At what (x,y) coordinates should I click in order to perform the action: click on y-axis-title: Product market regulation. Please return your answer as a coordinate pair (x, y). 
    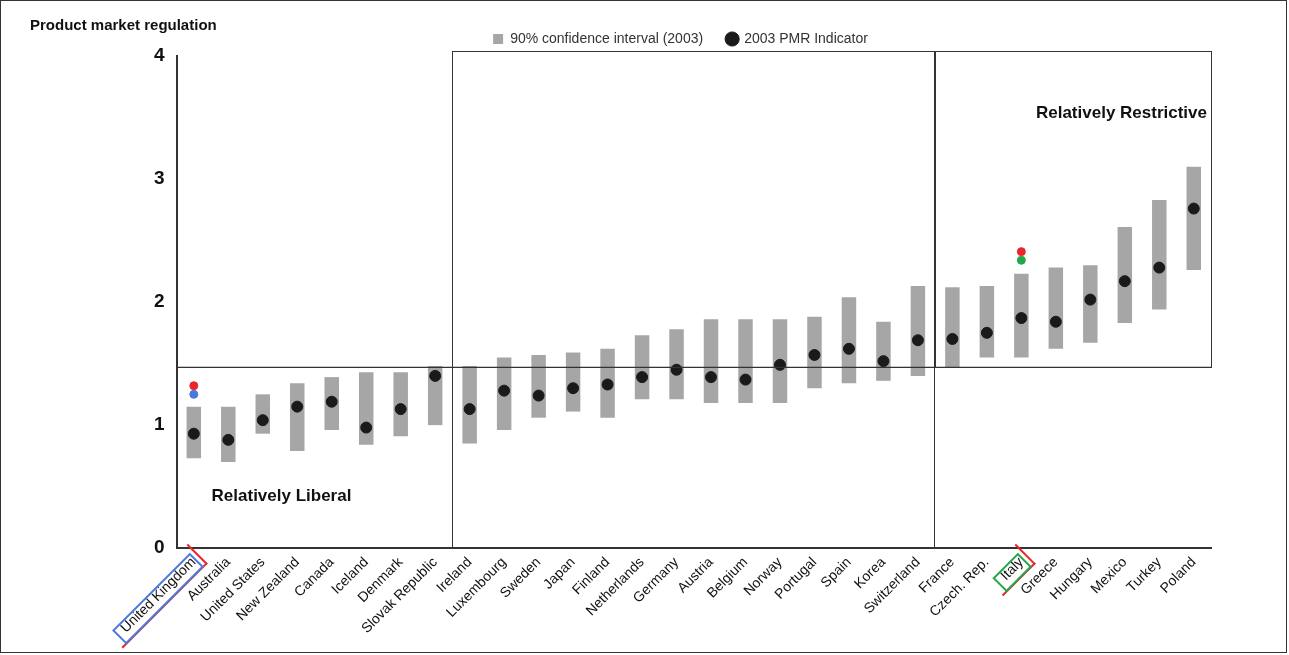
    Looking at the image, I should click on (123, 24).